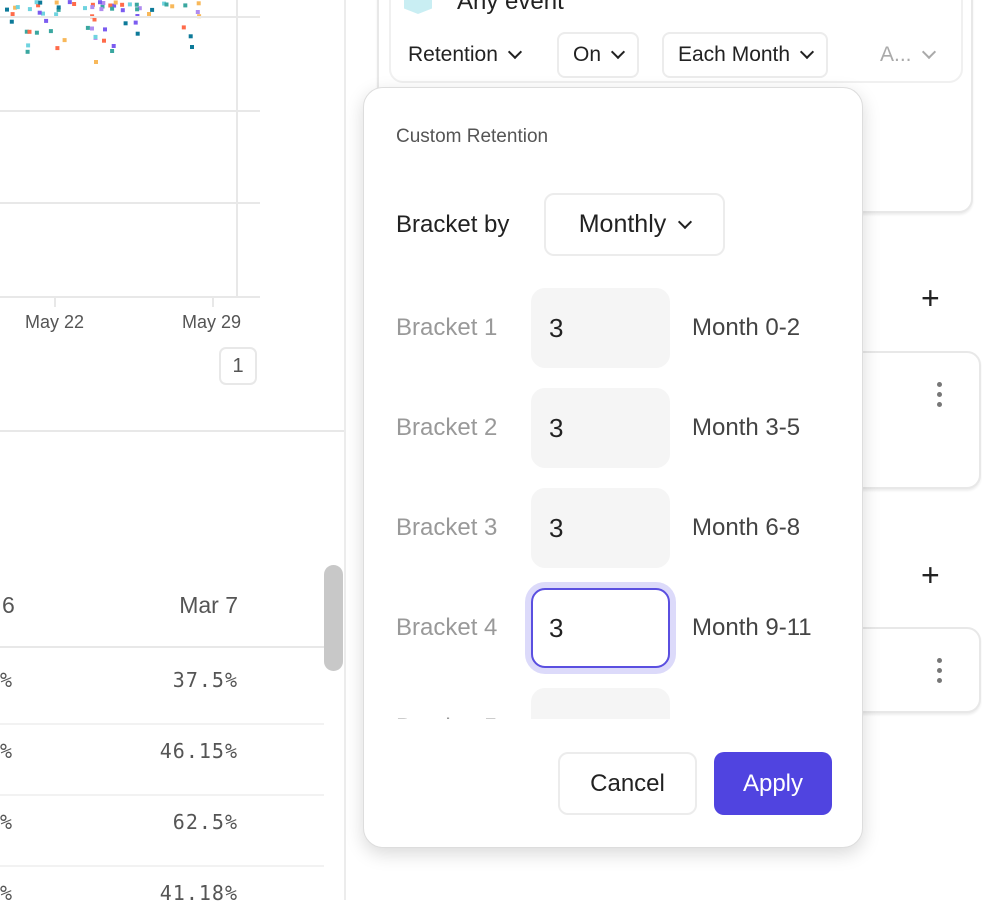 This screenshot has width=982, height=905. Describe the element at coordinates (447, 527) in the screenshot. I see `bracket-label: Bracket 3` at that location.